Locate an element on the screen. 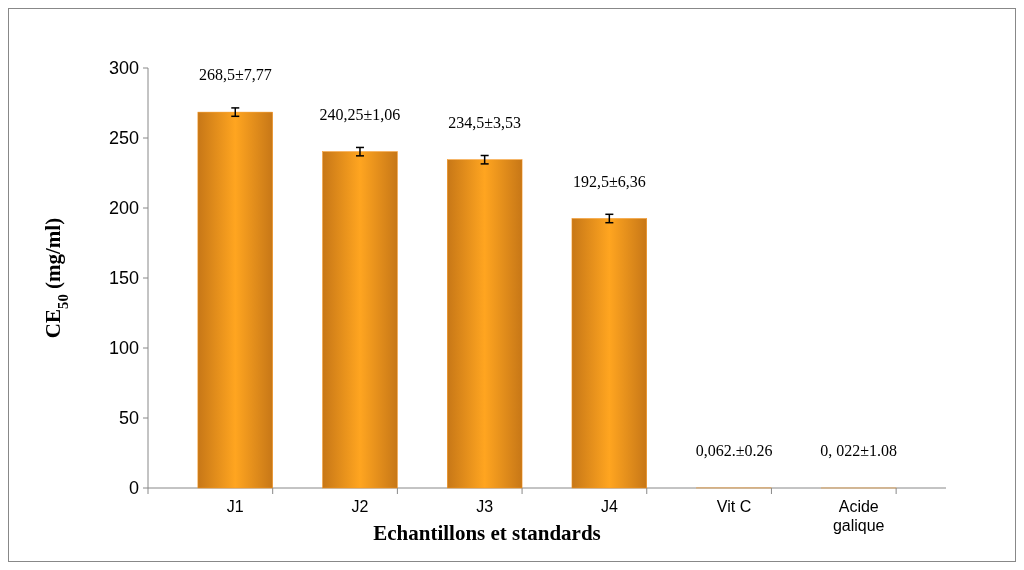 This screenshot has width=1024, height=570. data-label: 268,5±7,77 is located at coordinates (235, 75).